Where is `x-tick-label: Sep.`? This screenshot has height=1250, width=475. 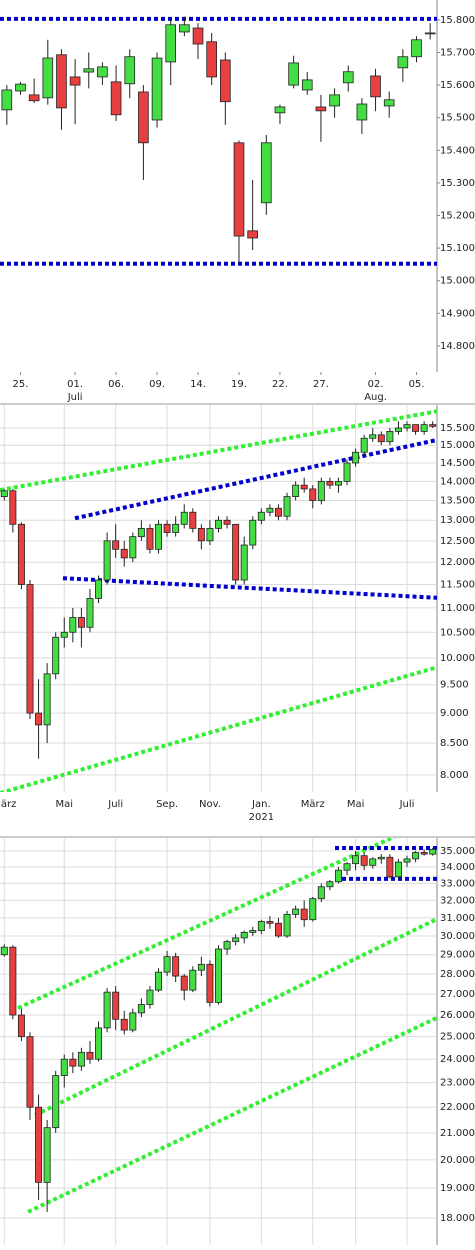 x-tick-label: Sep. is located at coordinates (167, 804).